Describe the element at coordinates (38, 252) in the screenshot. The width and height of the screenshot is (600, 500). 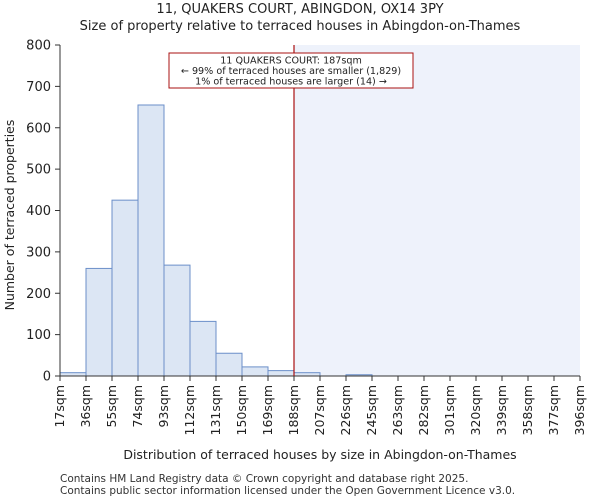
I see `y-tick-label: 300` at that location.